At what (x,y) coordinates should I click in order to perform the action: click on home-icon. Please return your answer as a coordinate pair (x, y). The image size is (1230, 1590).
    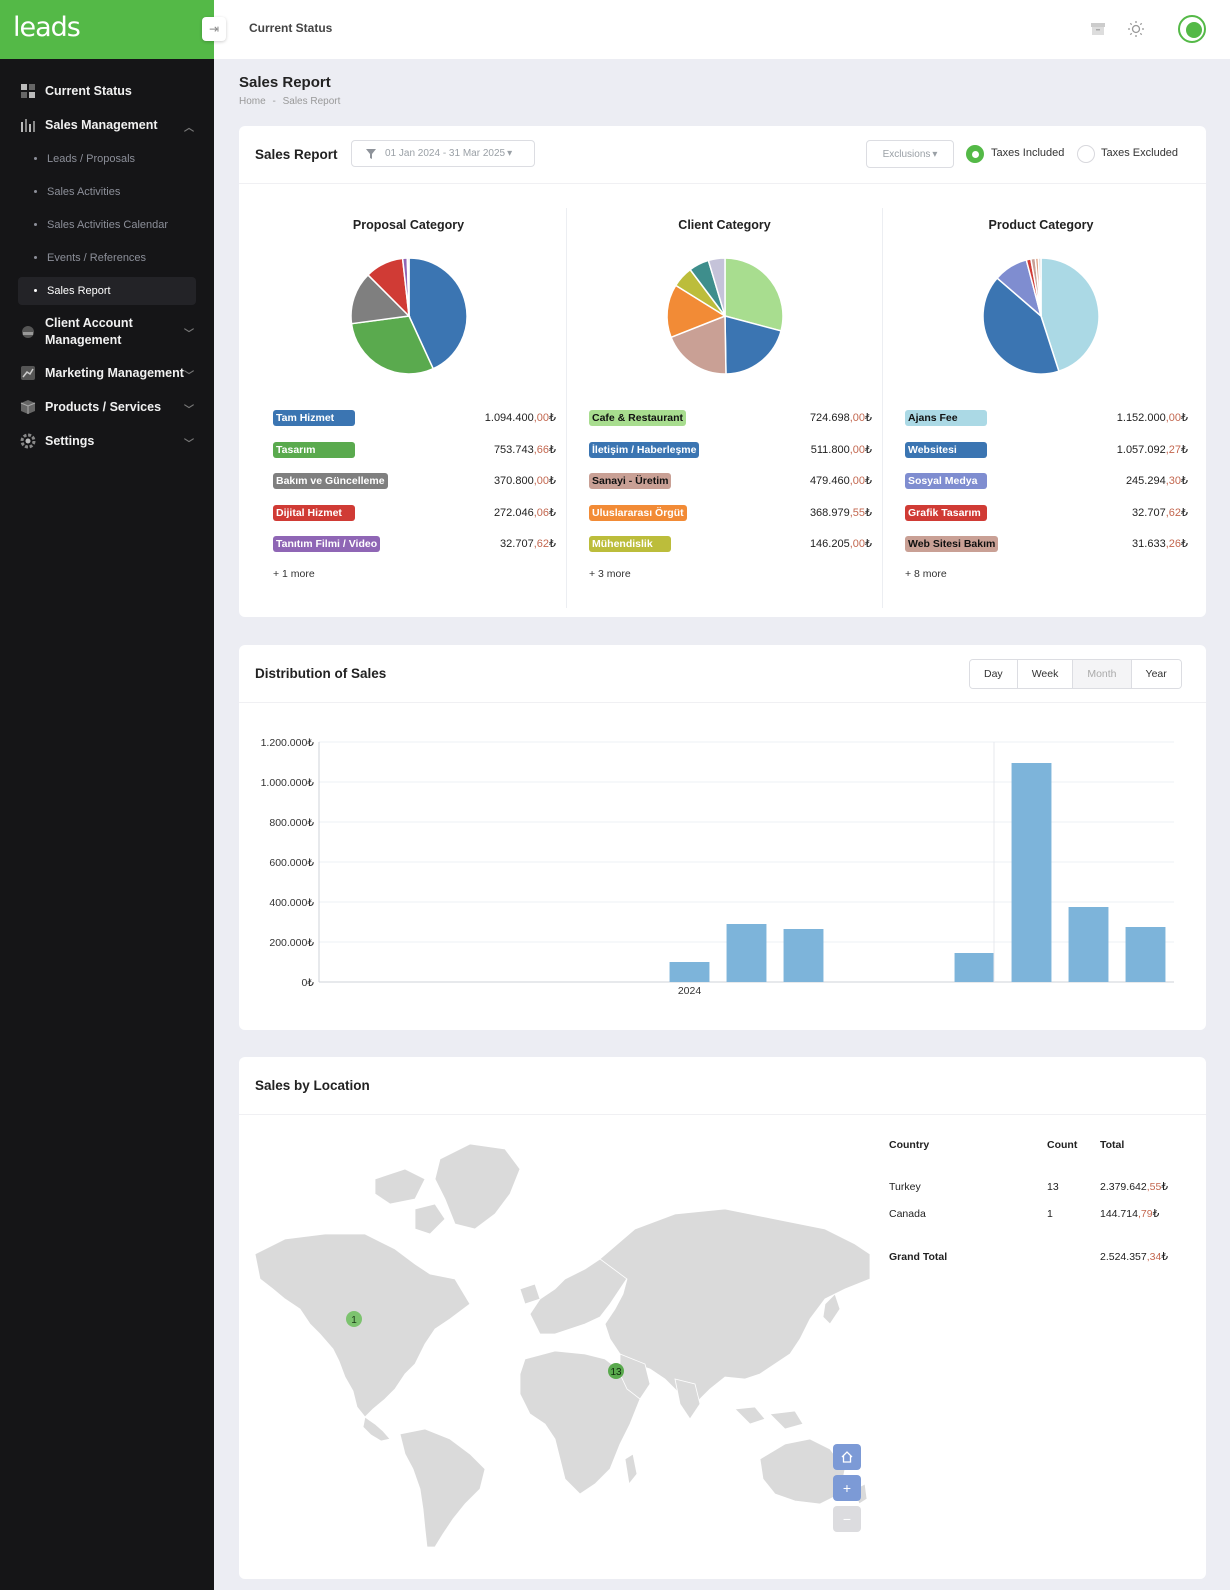
    Looking at the image, I should click on (847, 1457).